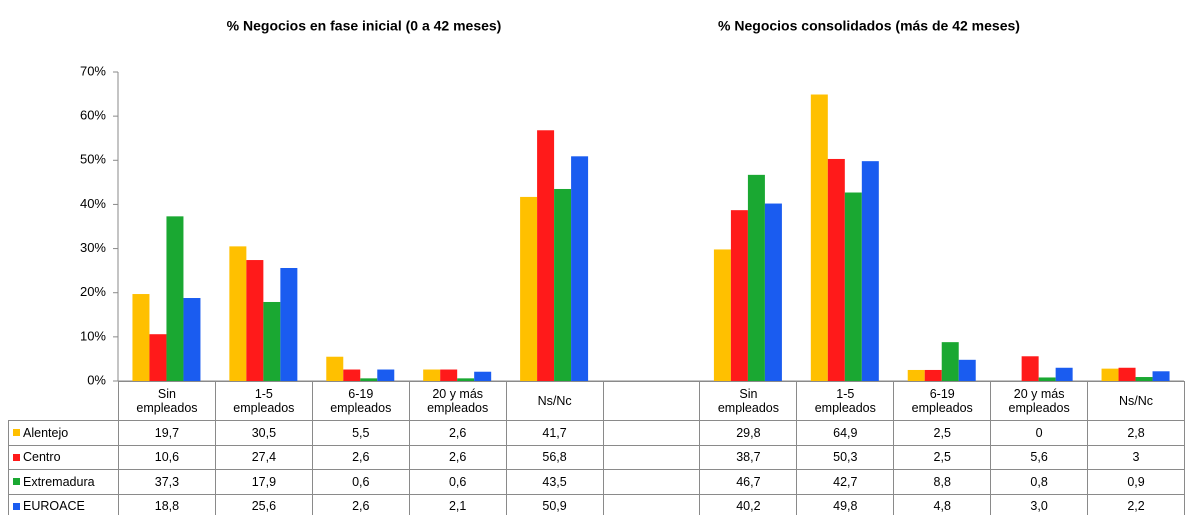 The image size is (1185, 515). What do you see at coordinates (263, 433) in the screenshot?
I see `data-label: 30,5` at bounding box center [263, 433].